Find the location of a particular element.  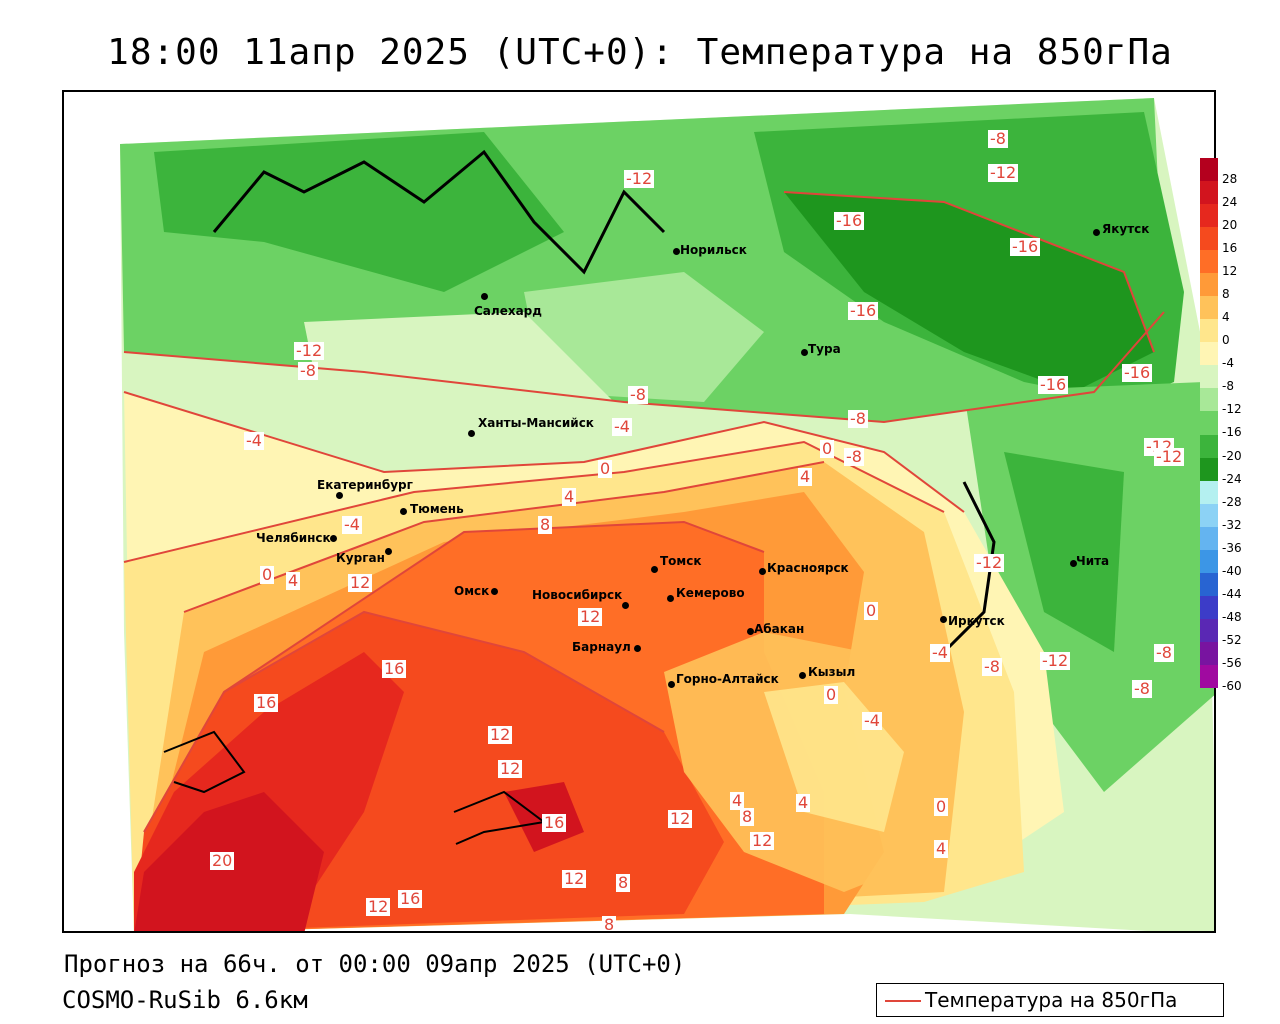

city-label-yekaterinburg: Екатеринбург is located at coordinates (365, 485).